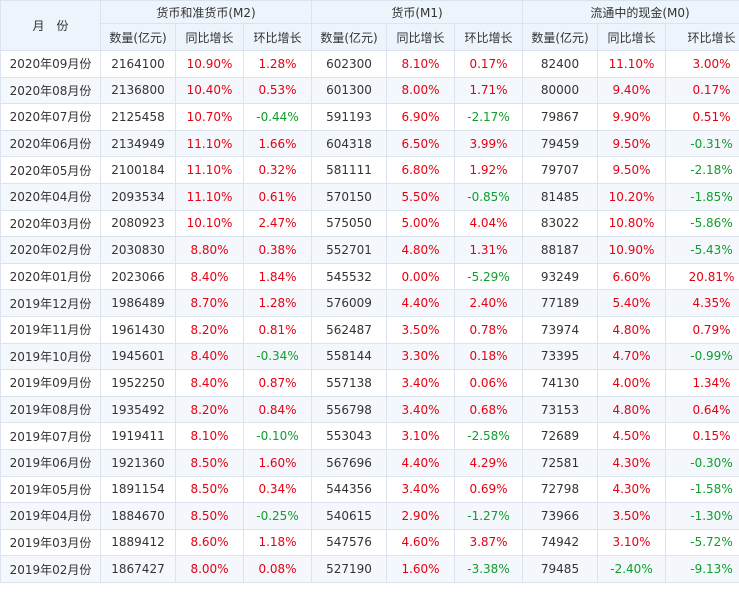  Describe the element at coordinates (138, 542) in the screenshot. I see `m2-qty-cell: 1889412` at that location.